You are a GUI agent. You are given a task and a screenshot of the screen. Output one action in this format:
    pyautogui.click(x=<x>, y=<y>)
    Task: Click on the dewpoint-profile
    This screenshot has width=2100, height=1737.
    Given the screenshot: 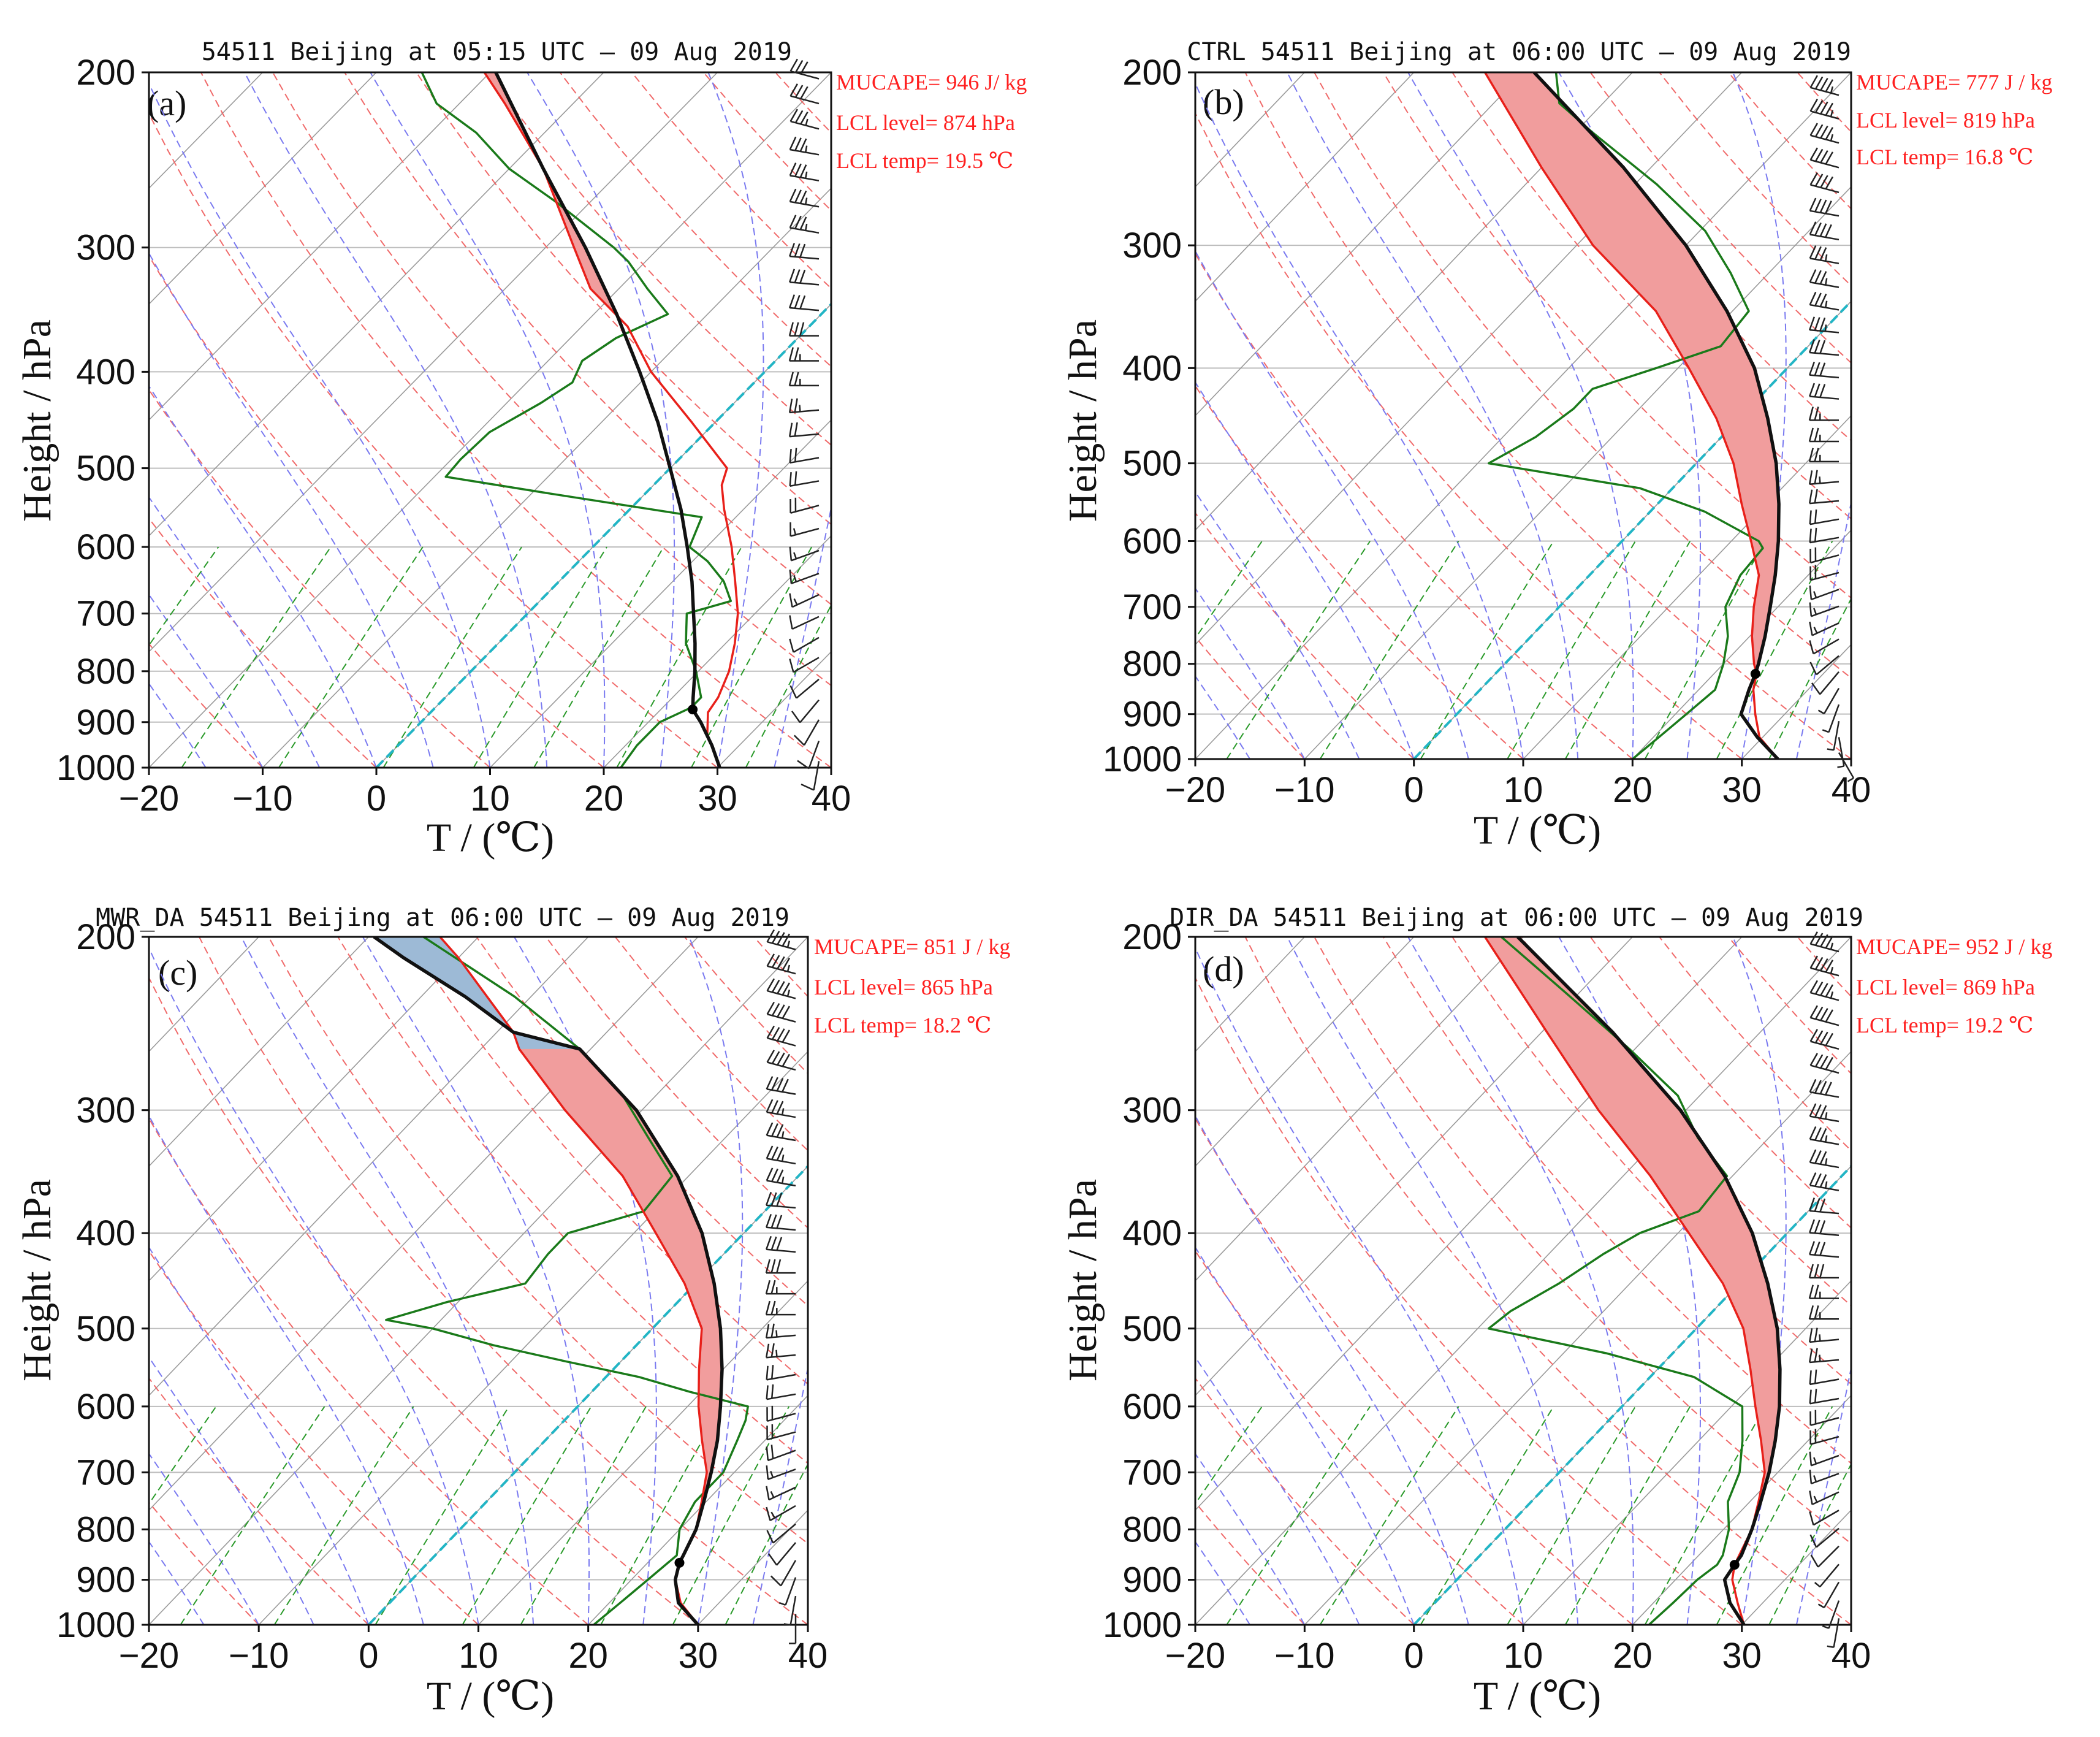 What is the action you would take?
    pyautogui.click(x=567, y=1281)
    